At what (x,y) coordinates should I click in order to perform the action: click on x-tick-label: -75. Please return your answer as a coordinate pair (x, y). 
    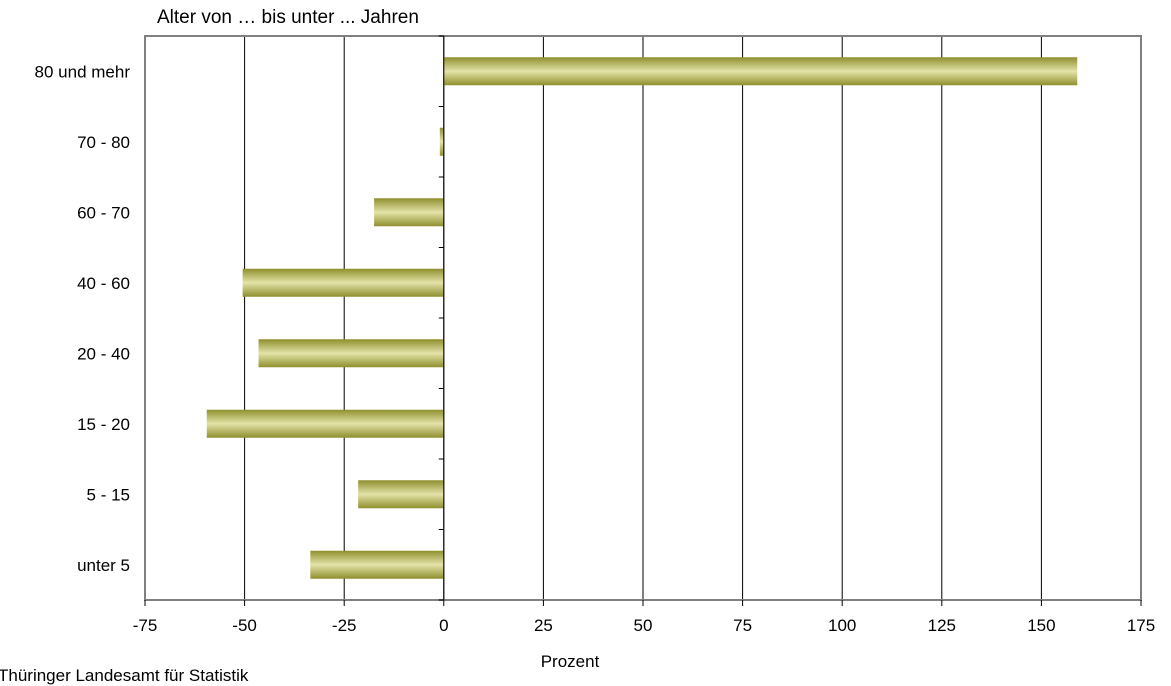
    Looking at the image, I should click on (145, 625).